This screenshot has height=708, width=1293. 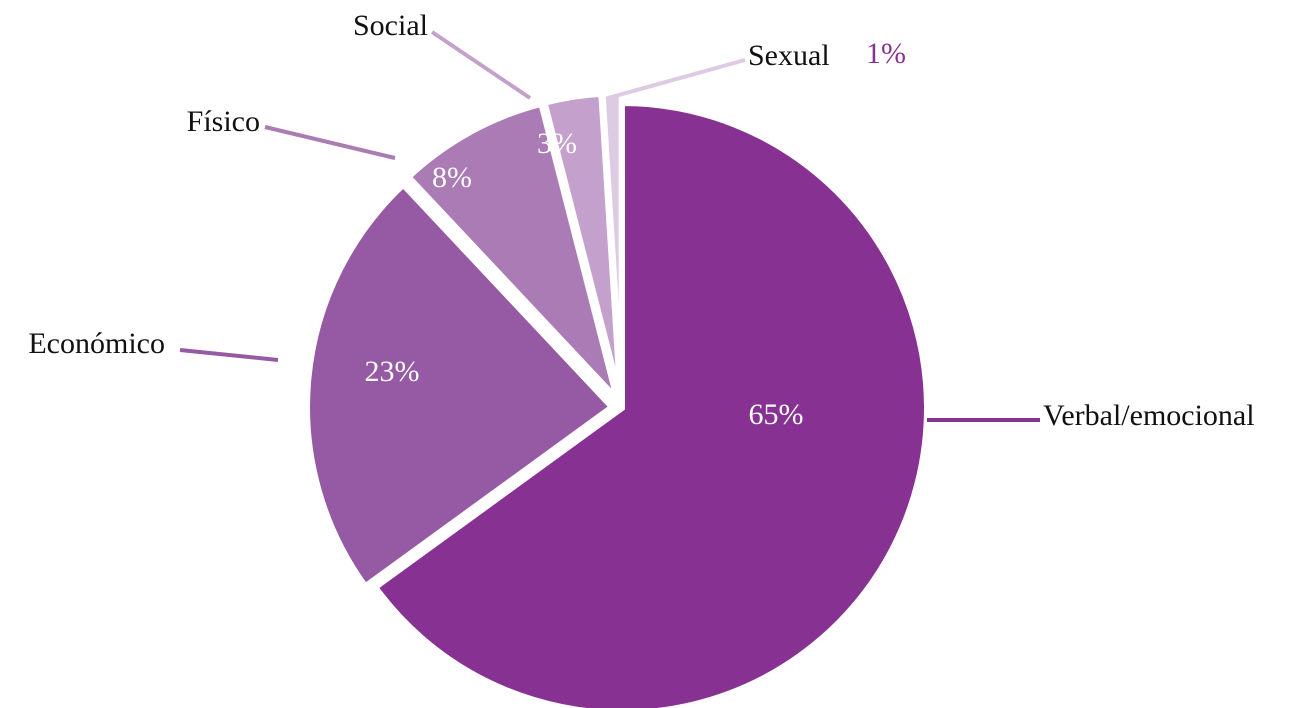 I want to click on value-label: 1%, so click(x=886, y=53).